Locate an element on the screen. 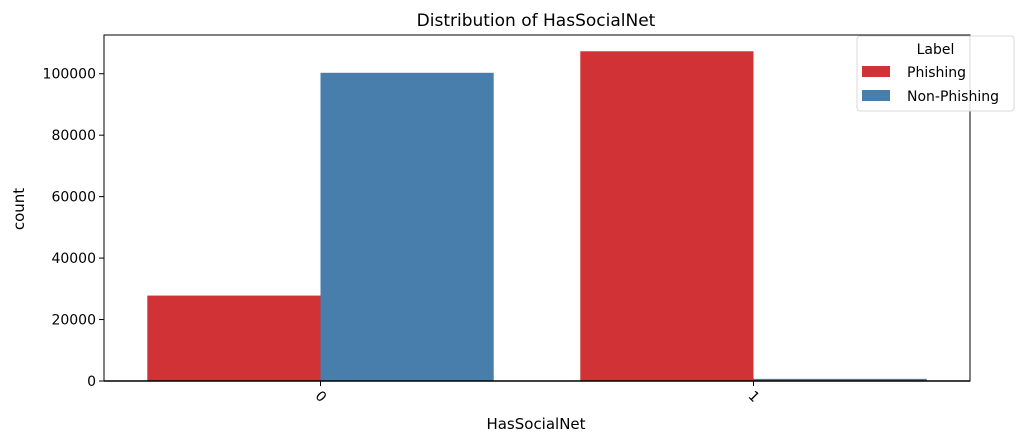 The height and width of the screenshot is (442, 1024). legend-entry-label: Phishing is located at coordinates (936, 73).